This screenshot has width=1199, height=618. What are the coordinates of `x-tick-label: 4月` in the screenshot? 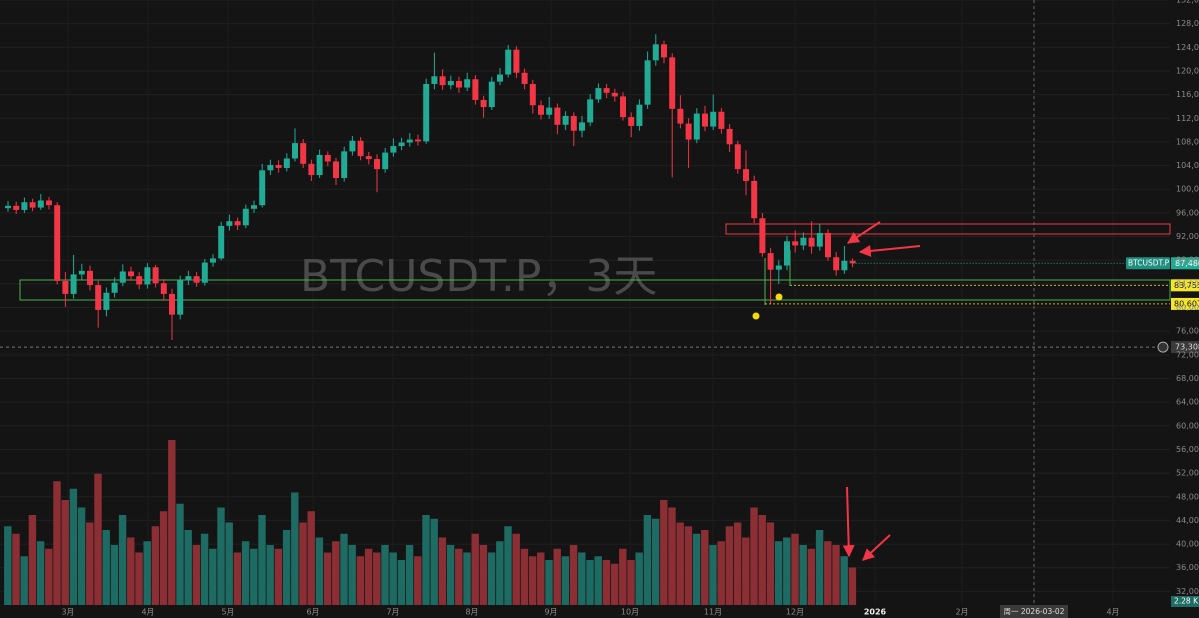 It's located at (1112, 612).